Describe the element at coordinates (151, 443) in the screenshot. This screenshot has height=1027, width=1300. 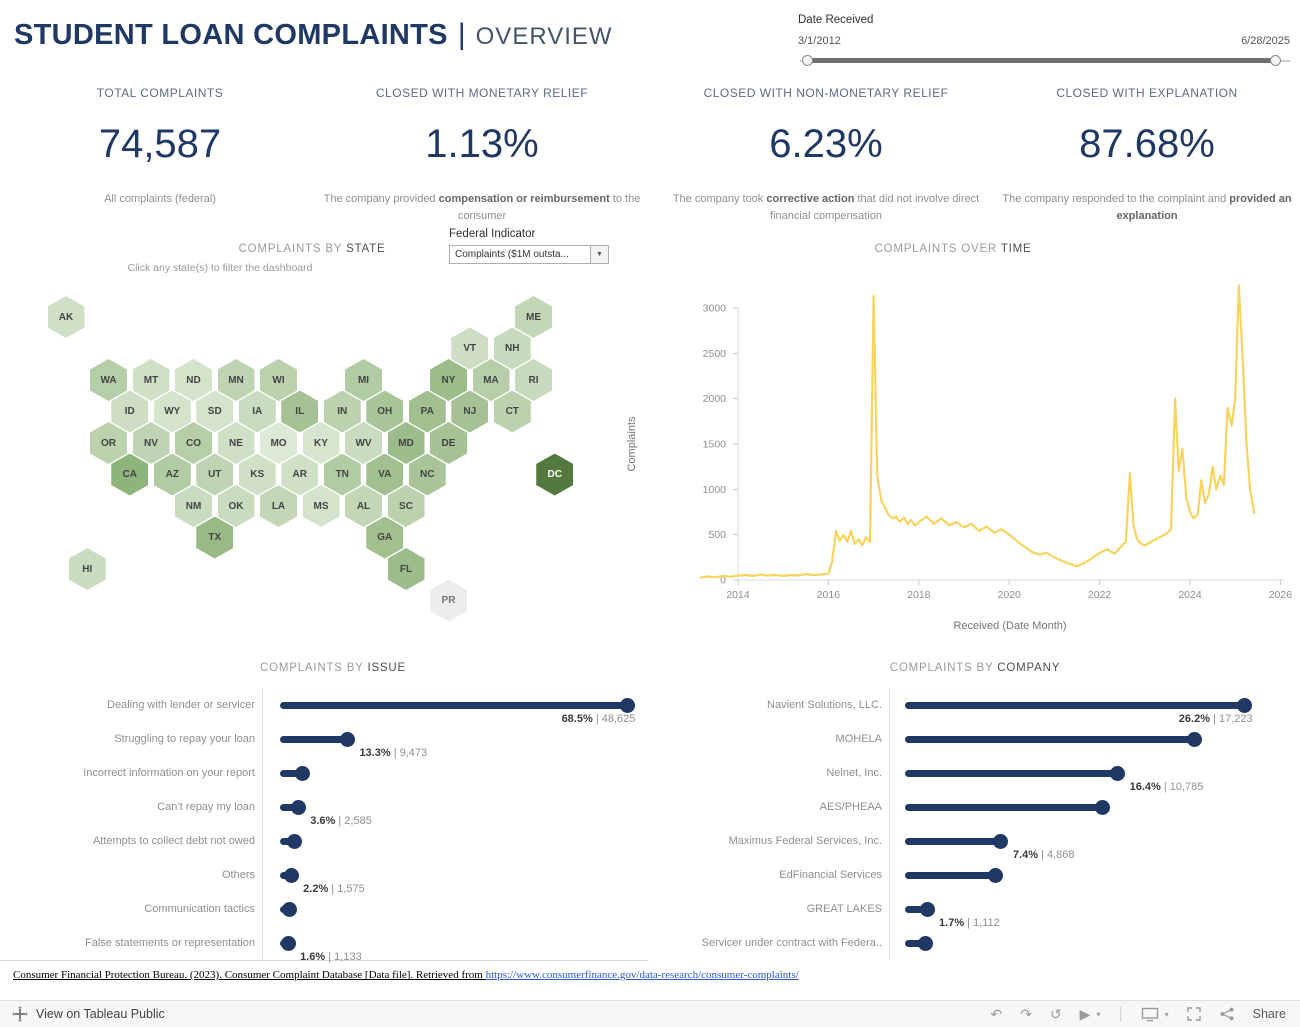
I see `state-NV: NV` at that location.